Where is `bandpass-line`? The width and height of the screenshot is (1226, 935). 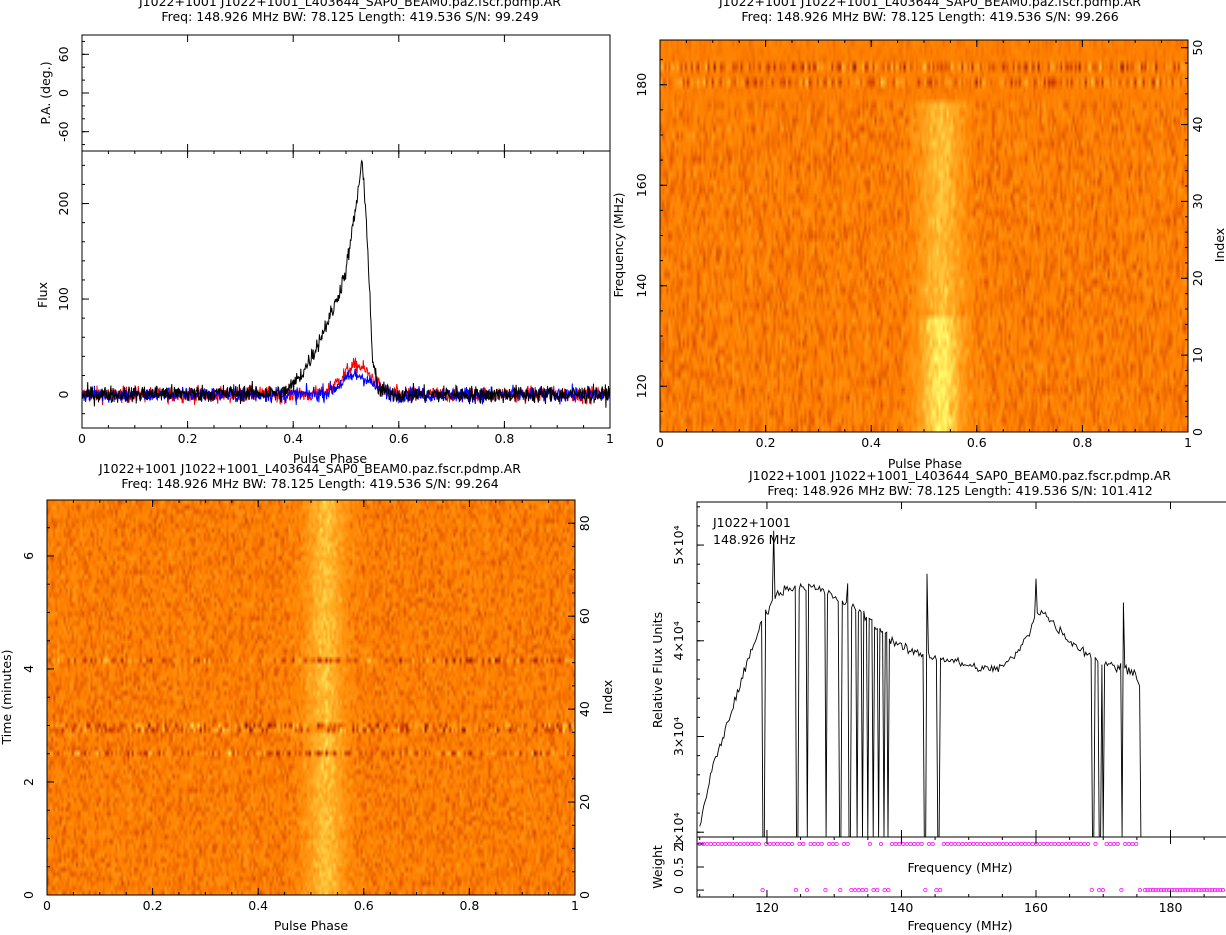
bandpass-line is located at coordinates (920, 684).